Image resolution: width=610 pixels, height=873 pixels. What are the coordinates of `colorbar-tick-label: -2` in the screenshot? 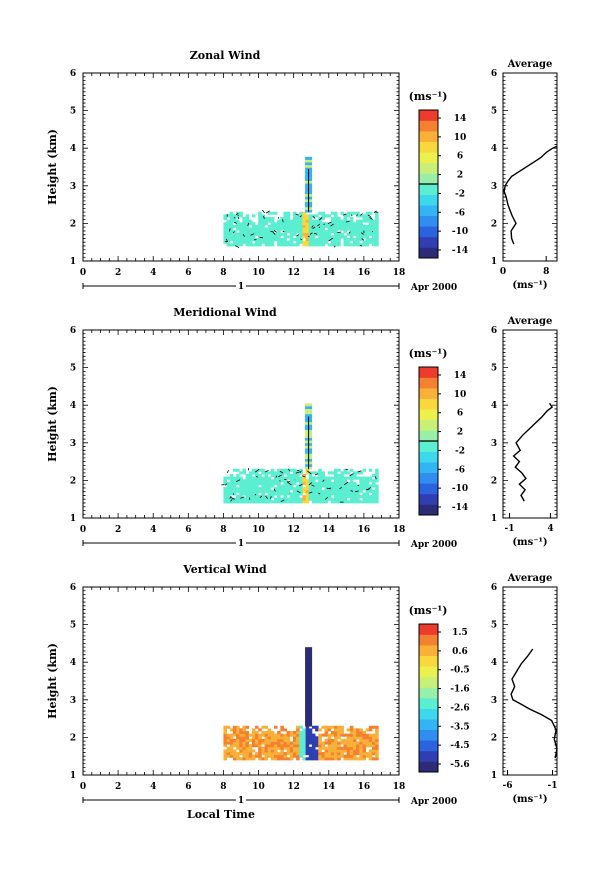 It's located at (460, 194).